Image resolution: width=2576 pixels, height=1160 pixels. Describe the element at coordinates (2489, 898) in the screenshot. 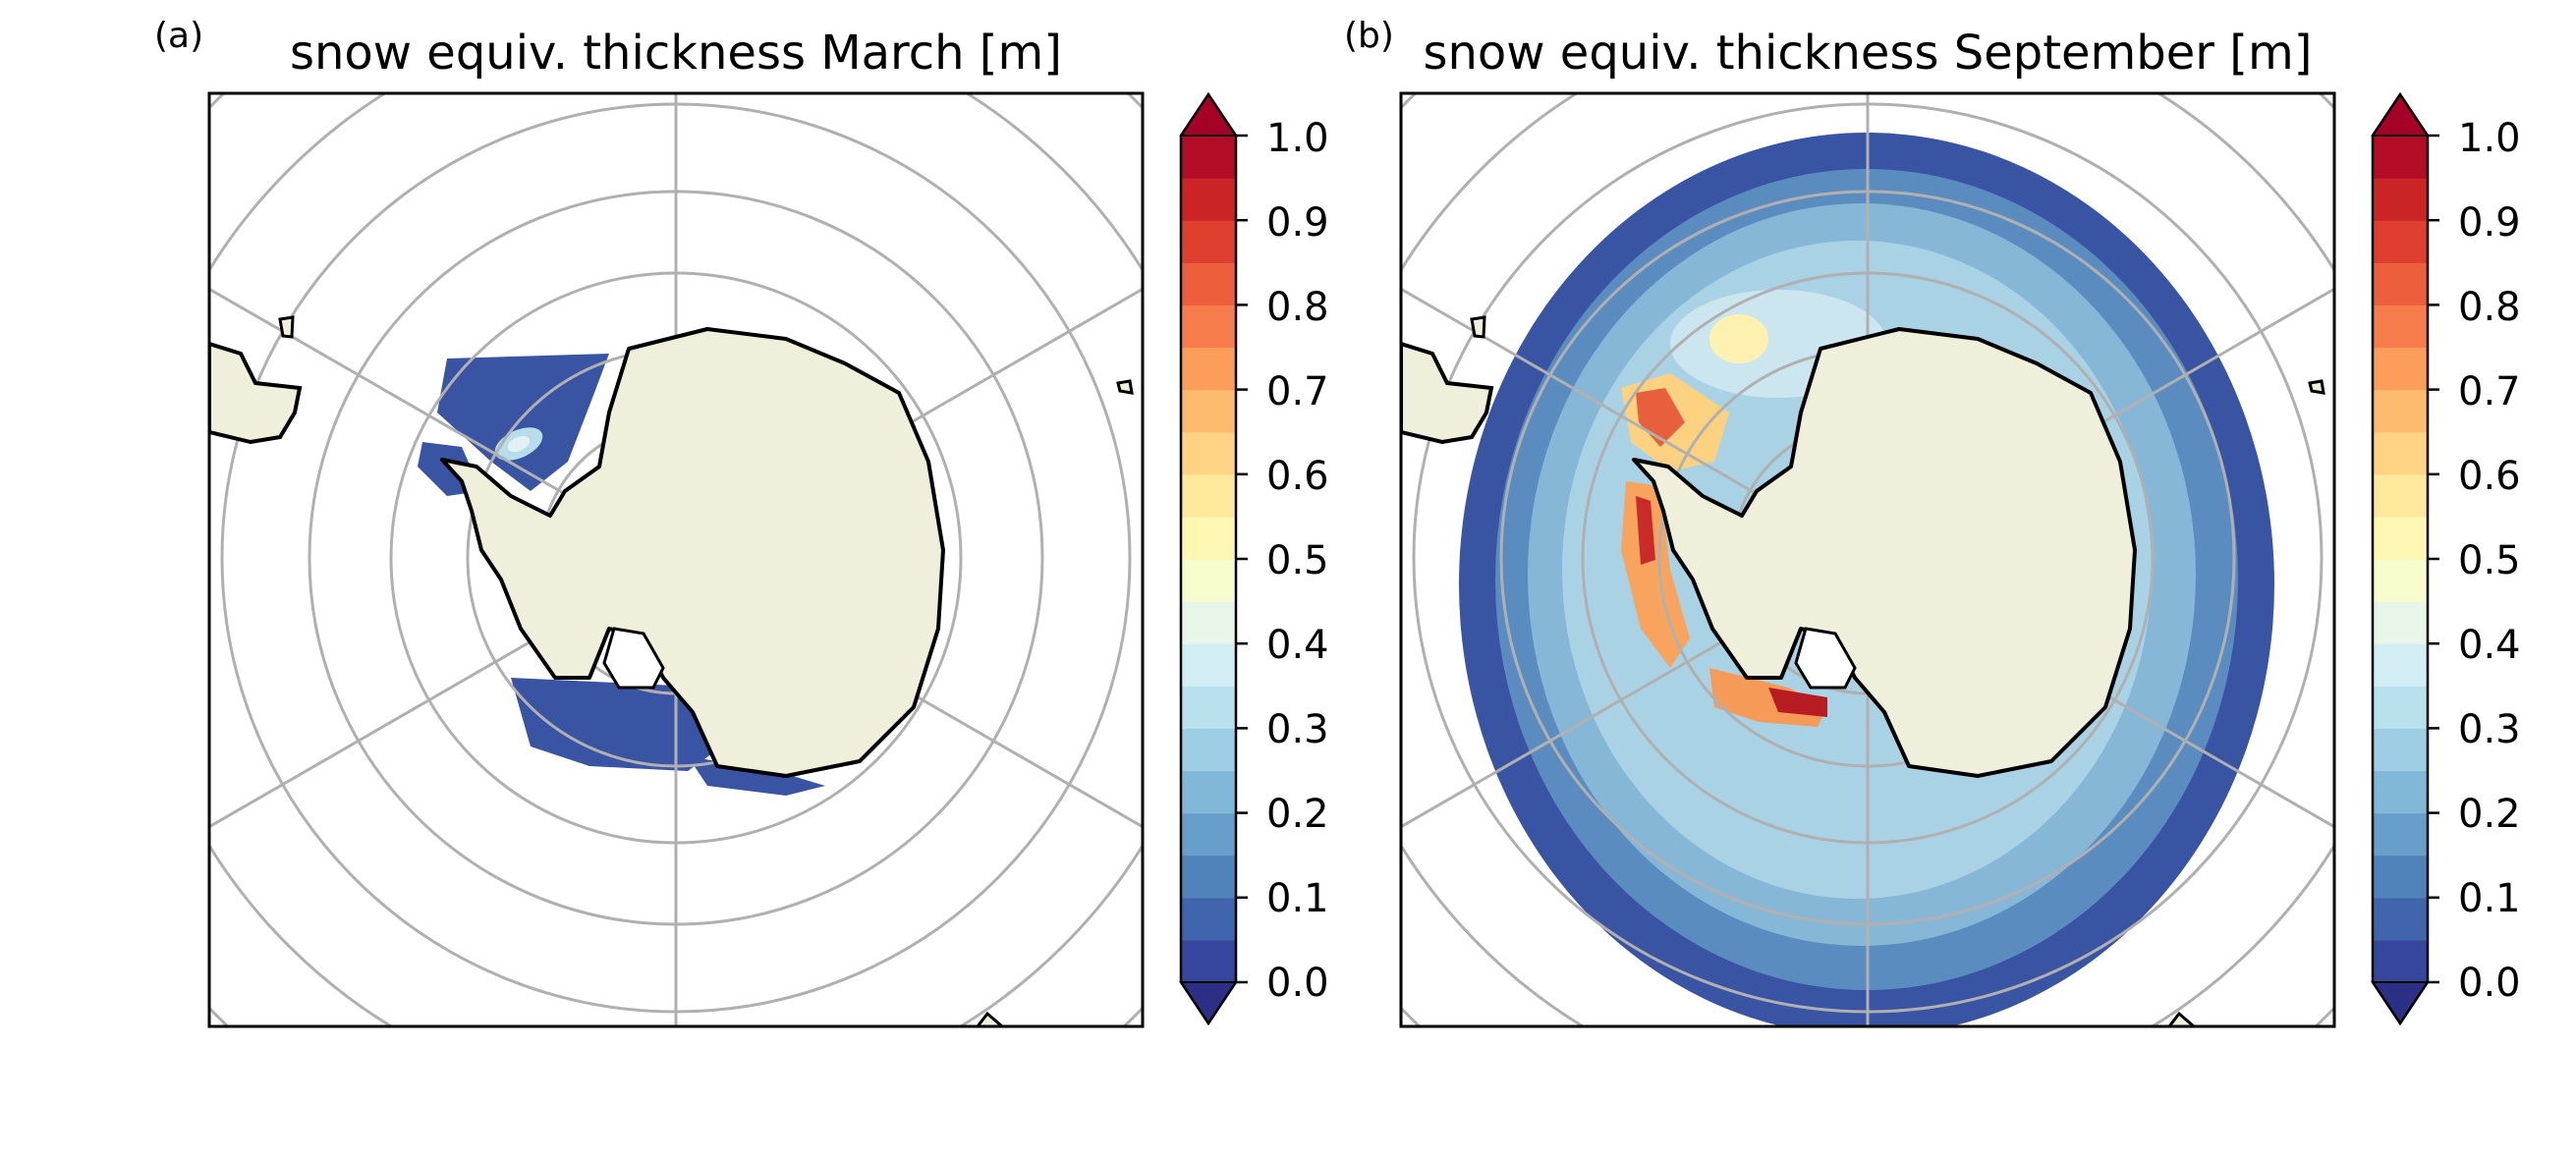

I see `colorbar-b-tick-1: 0.1` at that location.